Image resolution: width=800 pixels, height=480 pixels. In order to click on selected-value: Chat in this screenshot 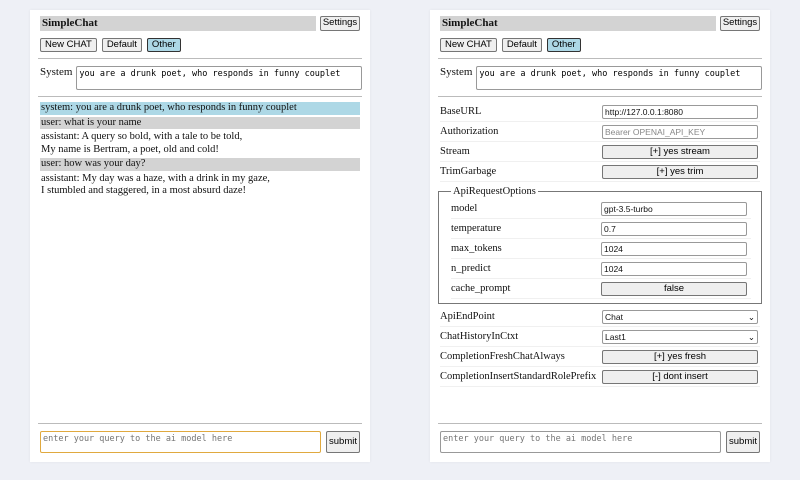, I will do `click(614, 316)`.